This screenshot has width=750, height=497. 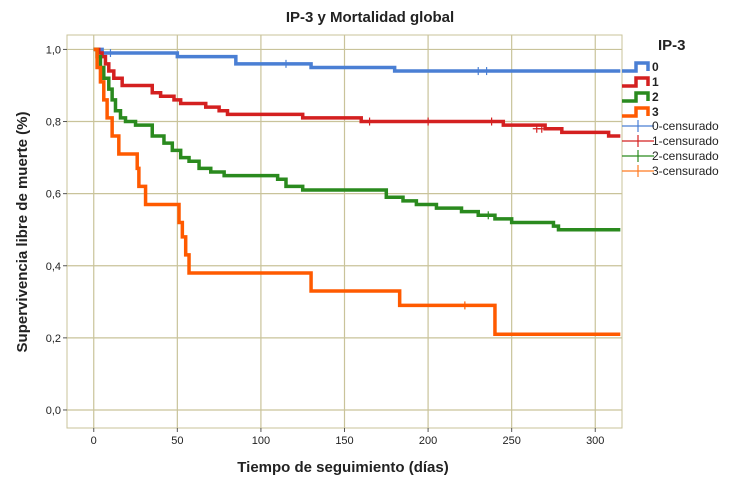 I want to click on legend-label: 1, so click(x=655, y=82).